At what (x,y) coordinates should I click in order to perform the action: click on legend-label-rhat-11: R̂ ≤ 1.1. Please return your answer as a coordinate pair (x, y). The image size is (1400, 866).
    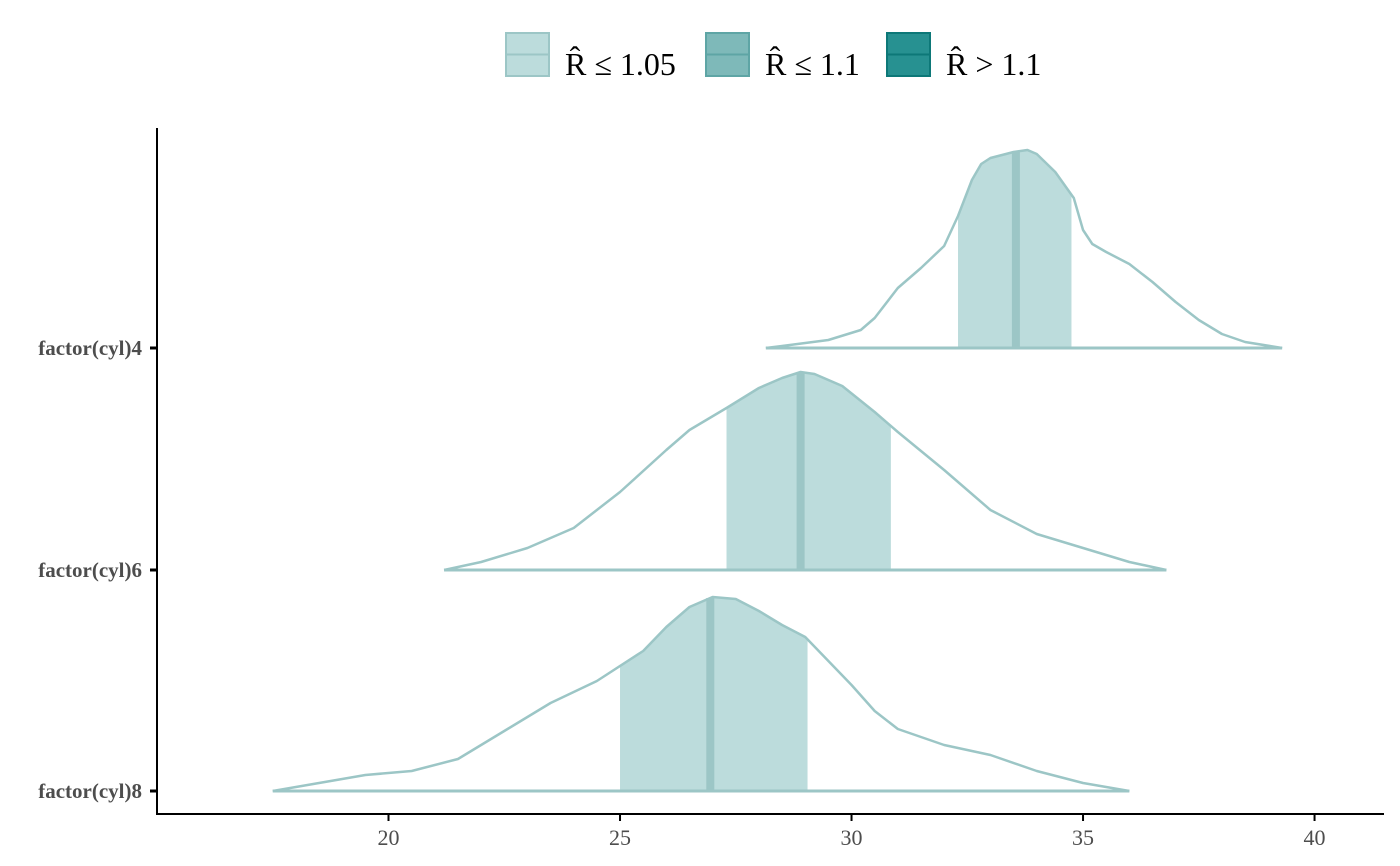
    Looking at the image, I should click on (812, 64).